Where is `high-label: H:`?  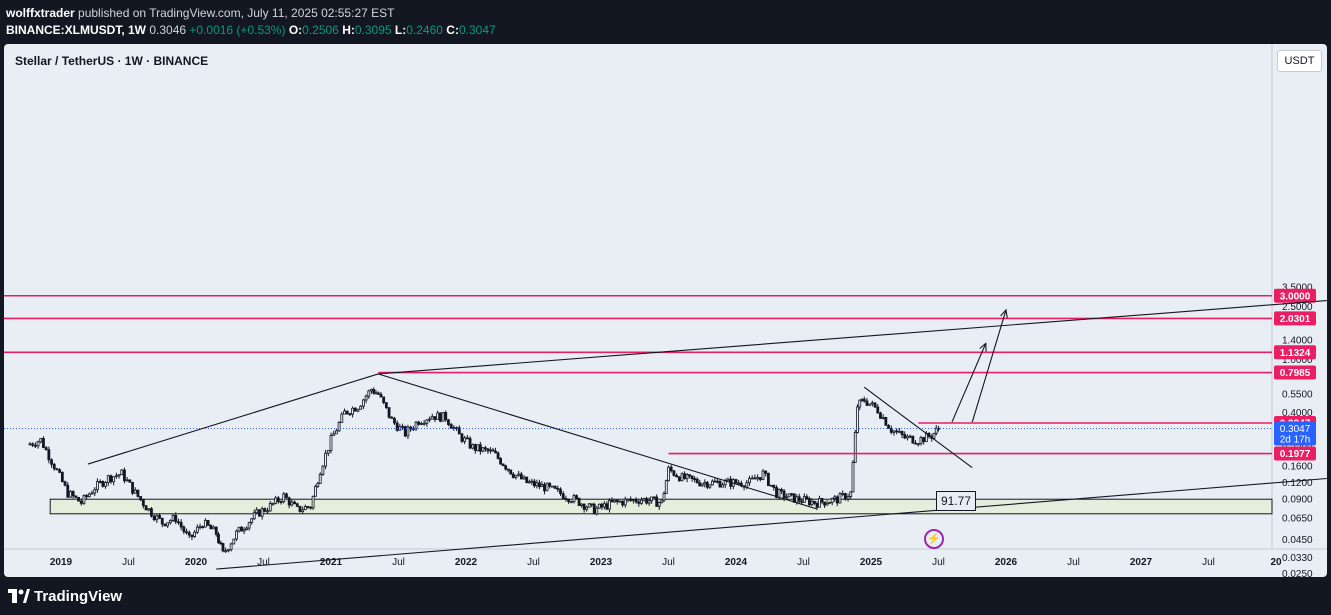 high-label: H: is located at coordinates (348, 30).